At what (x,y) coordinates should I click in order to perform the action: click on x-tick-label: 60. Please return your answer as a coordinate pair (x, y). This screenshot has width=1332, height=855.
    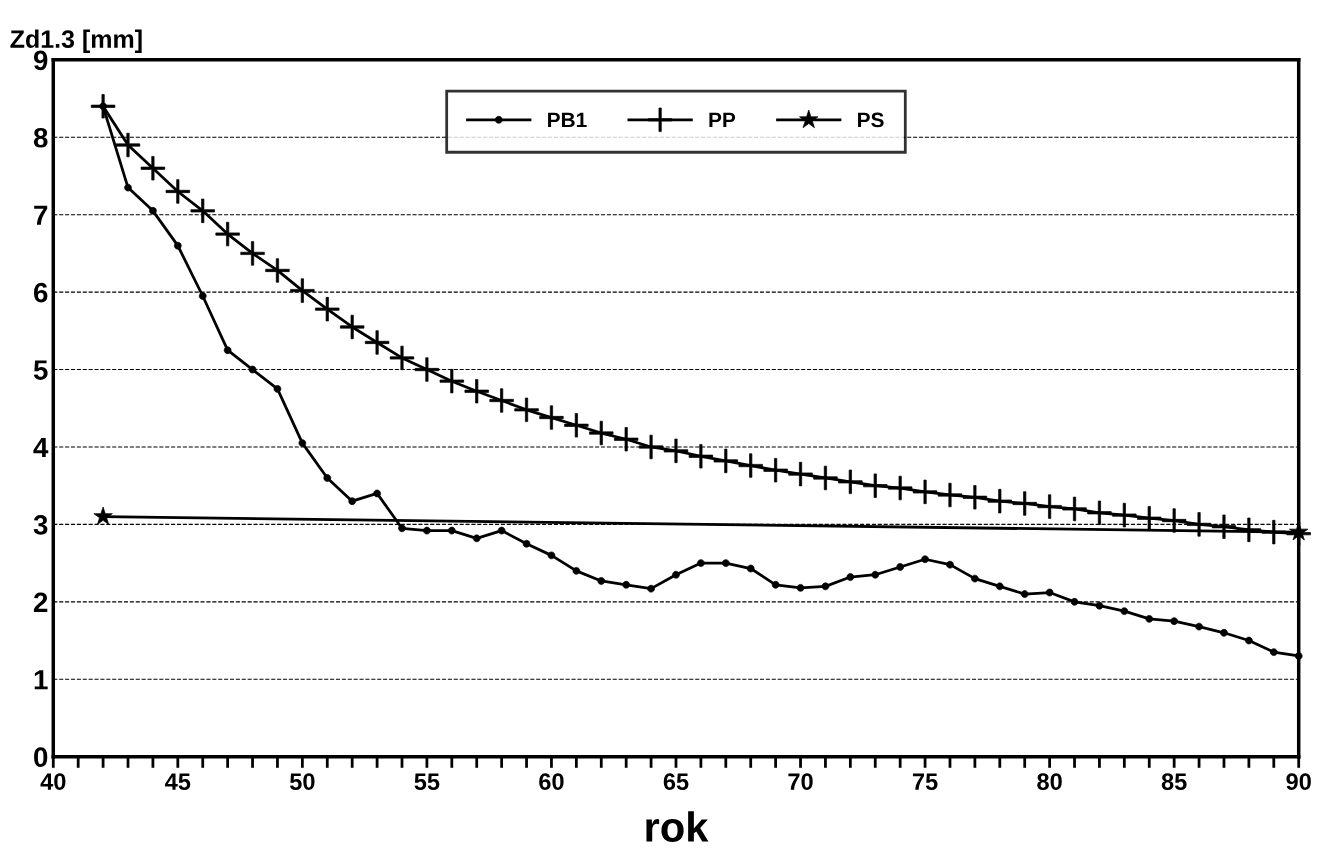
    Looking at the image, I should click on (551, 781).